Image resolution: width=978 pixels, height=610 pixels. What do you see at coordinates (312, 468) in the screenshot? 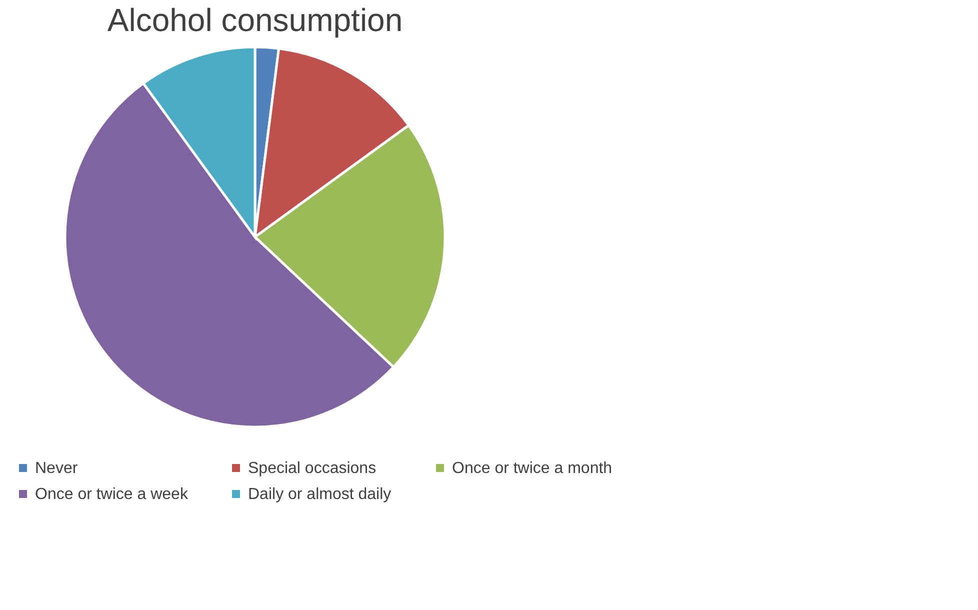
I see `legend-label: Special occasions` at bounding box center [312, 468].